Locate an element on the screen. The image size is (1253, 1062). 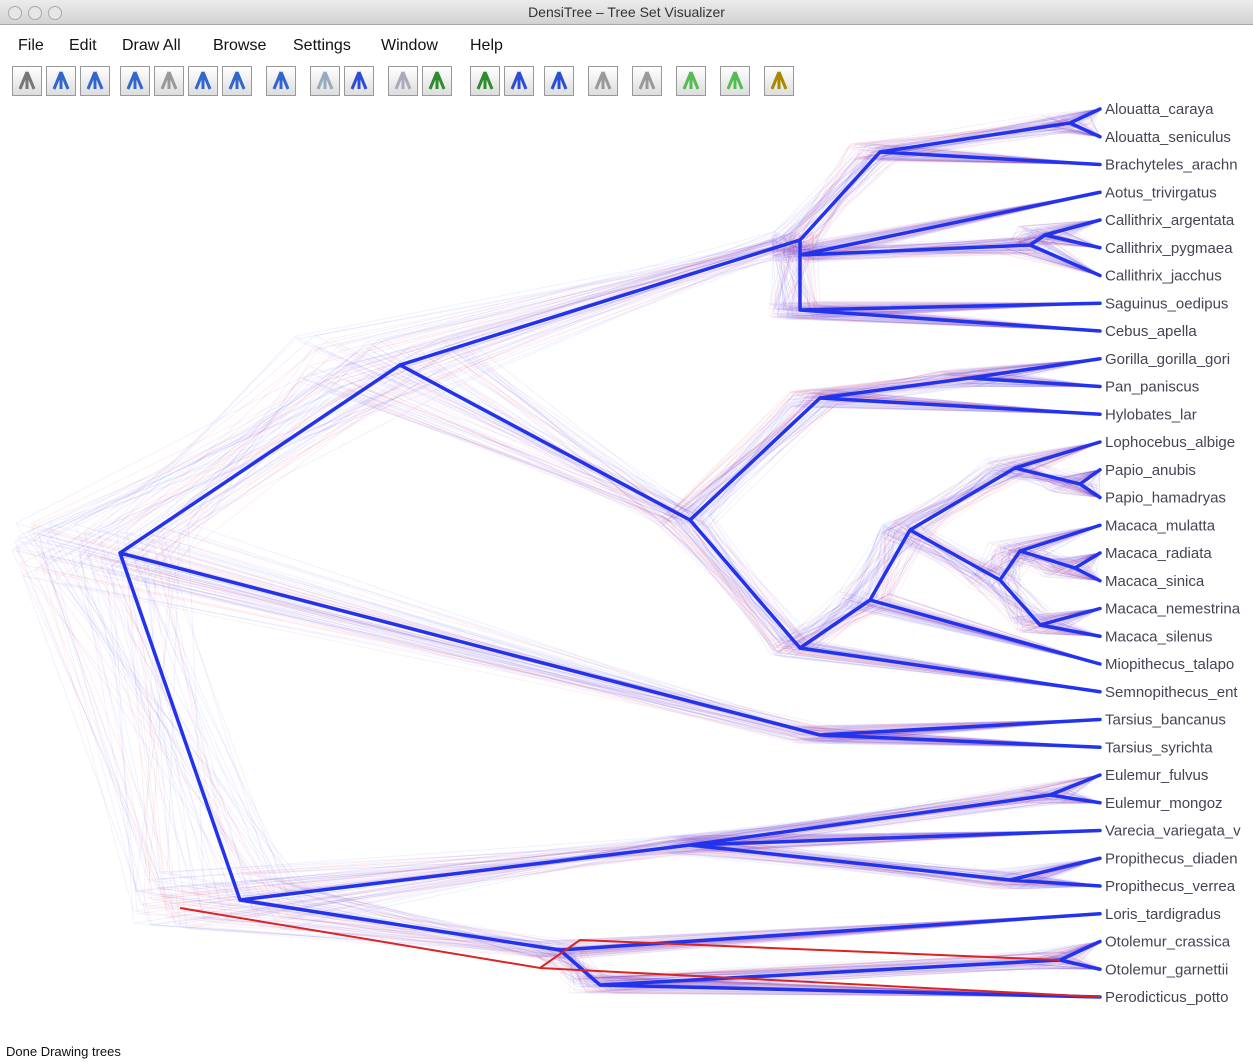
menu-item: Settings is located at coordinates (322, 45).